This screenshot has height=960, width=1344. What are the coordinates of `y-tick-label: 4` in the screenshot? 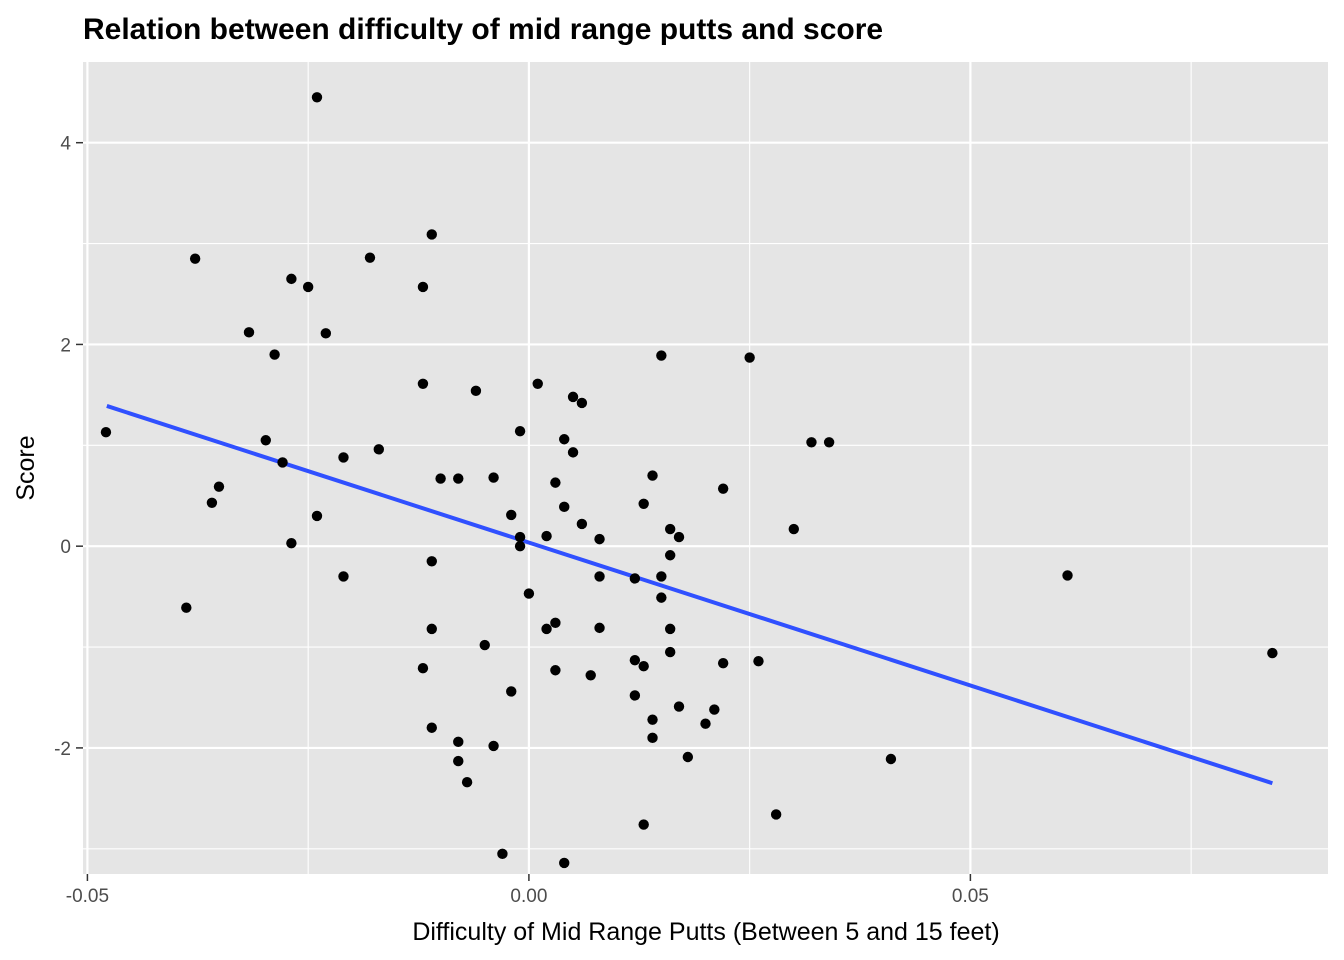 It's located at (65, 144).